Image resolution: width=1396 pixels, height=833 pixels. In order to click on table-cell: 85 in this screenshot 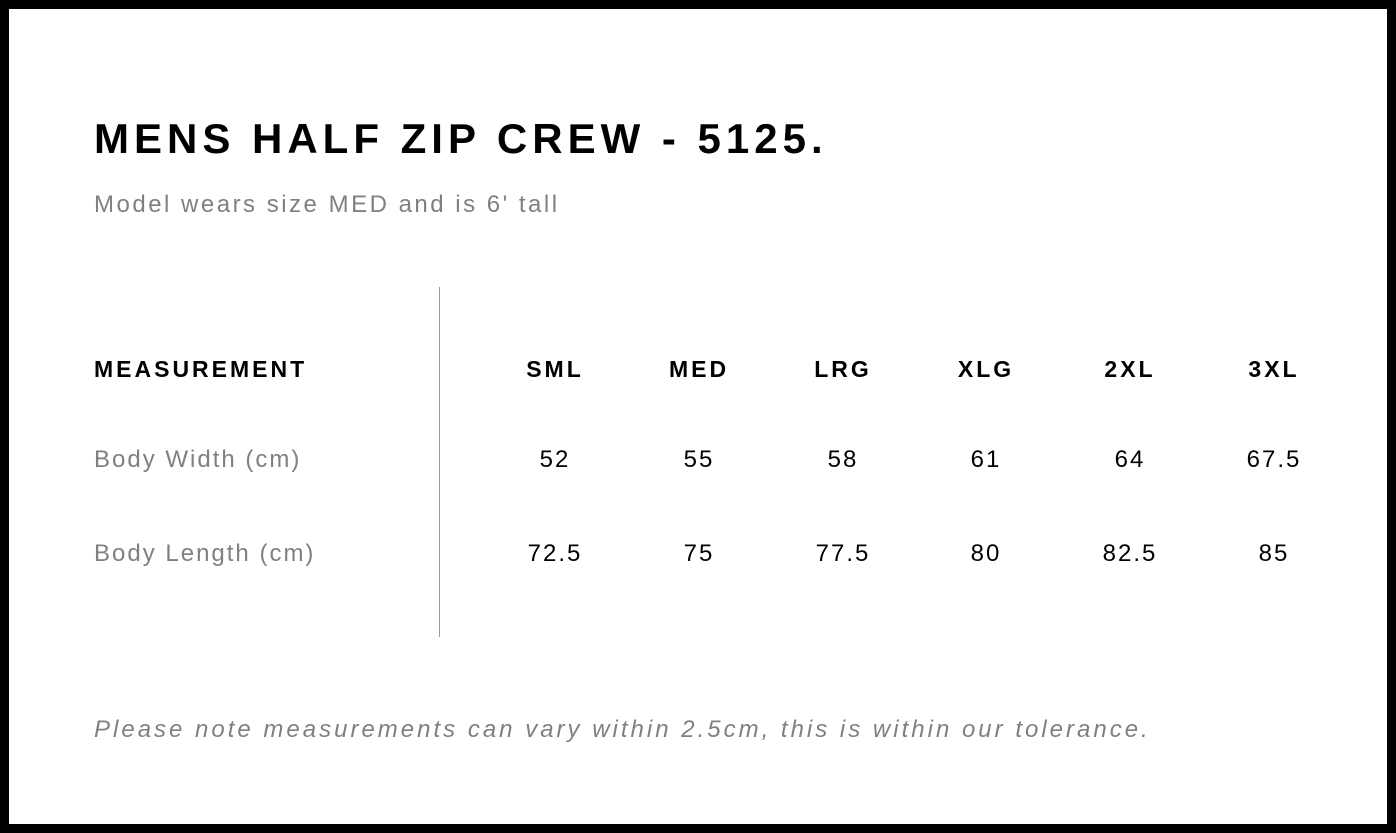, I will do `click(1274, 553)`.